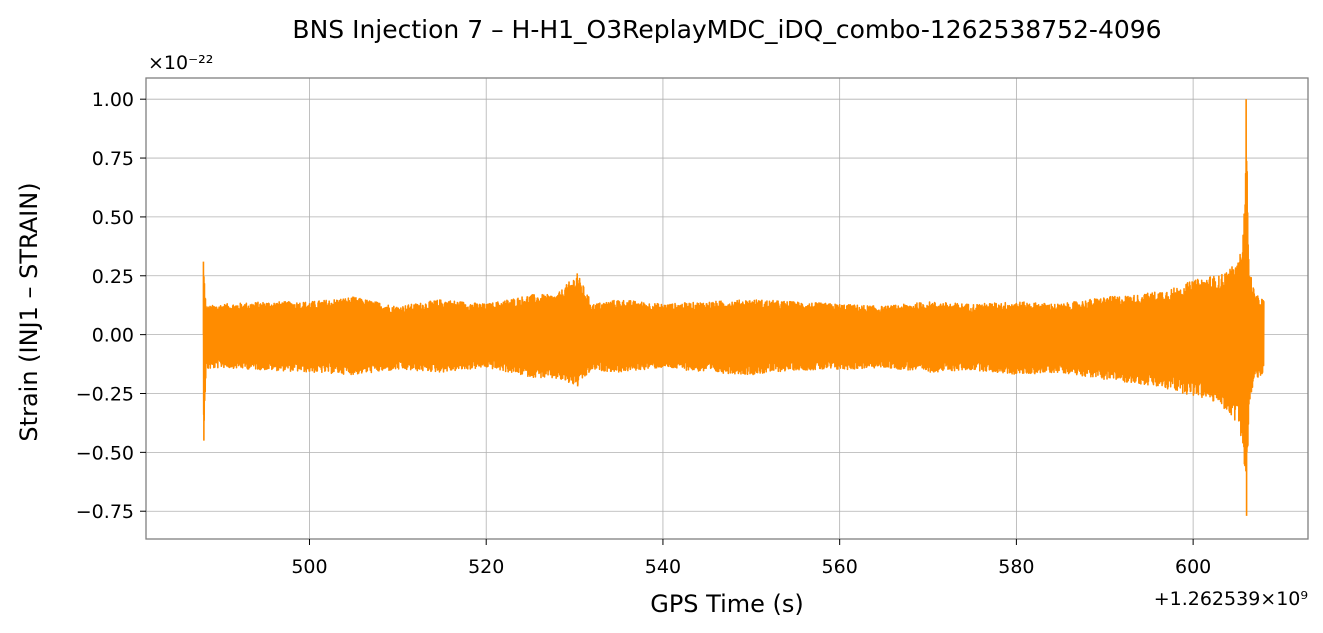 The height and width of the screenshot is (633, 1323). Describe the element at coordinates (309, 567) in the screenshot. I see `x-tick-label: 500` at that location.